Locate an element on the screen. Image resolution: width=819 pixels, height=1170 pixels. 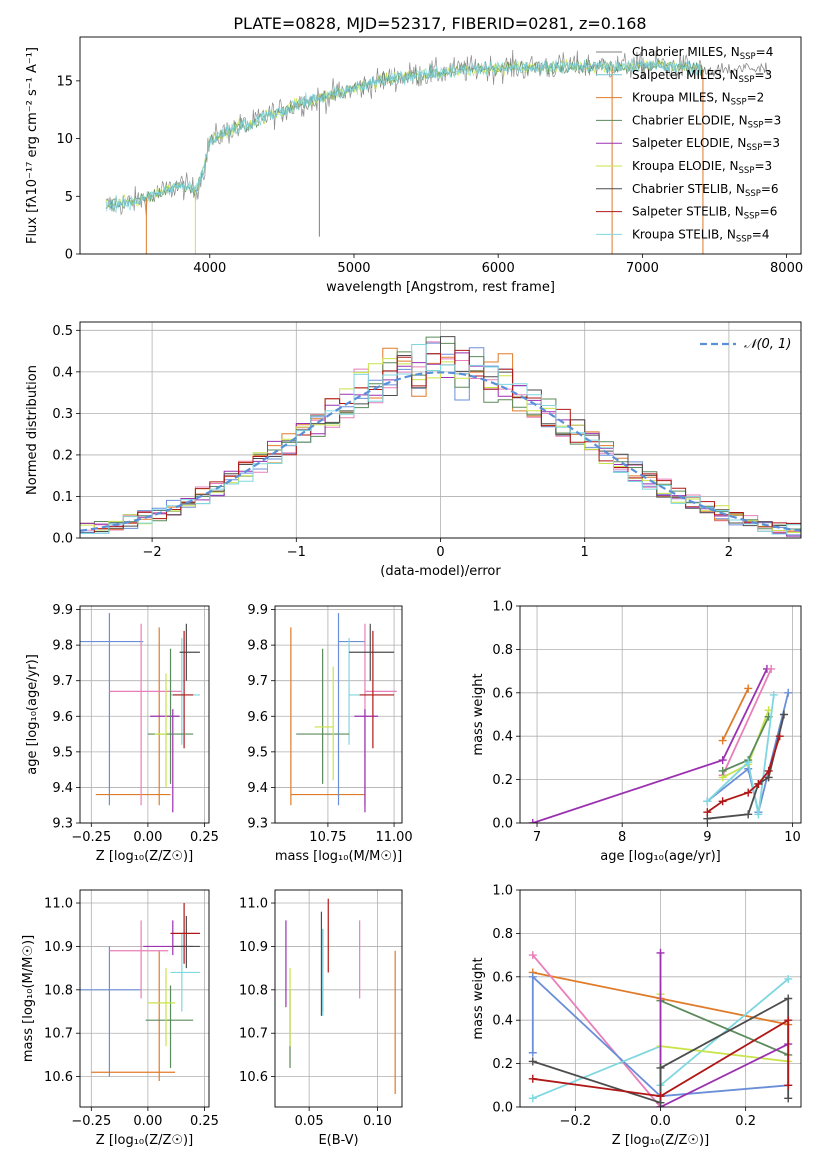
legend-label: Kroupa ELODIE, NSSP=3 is located at coordinates (702, 167).